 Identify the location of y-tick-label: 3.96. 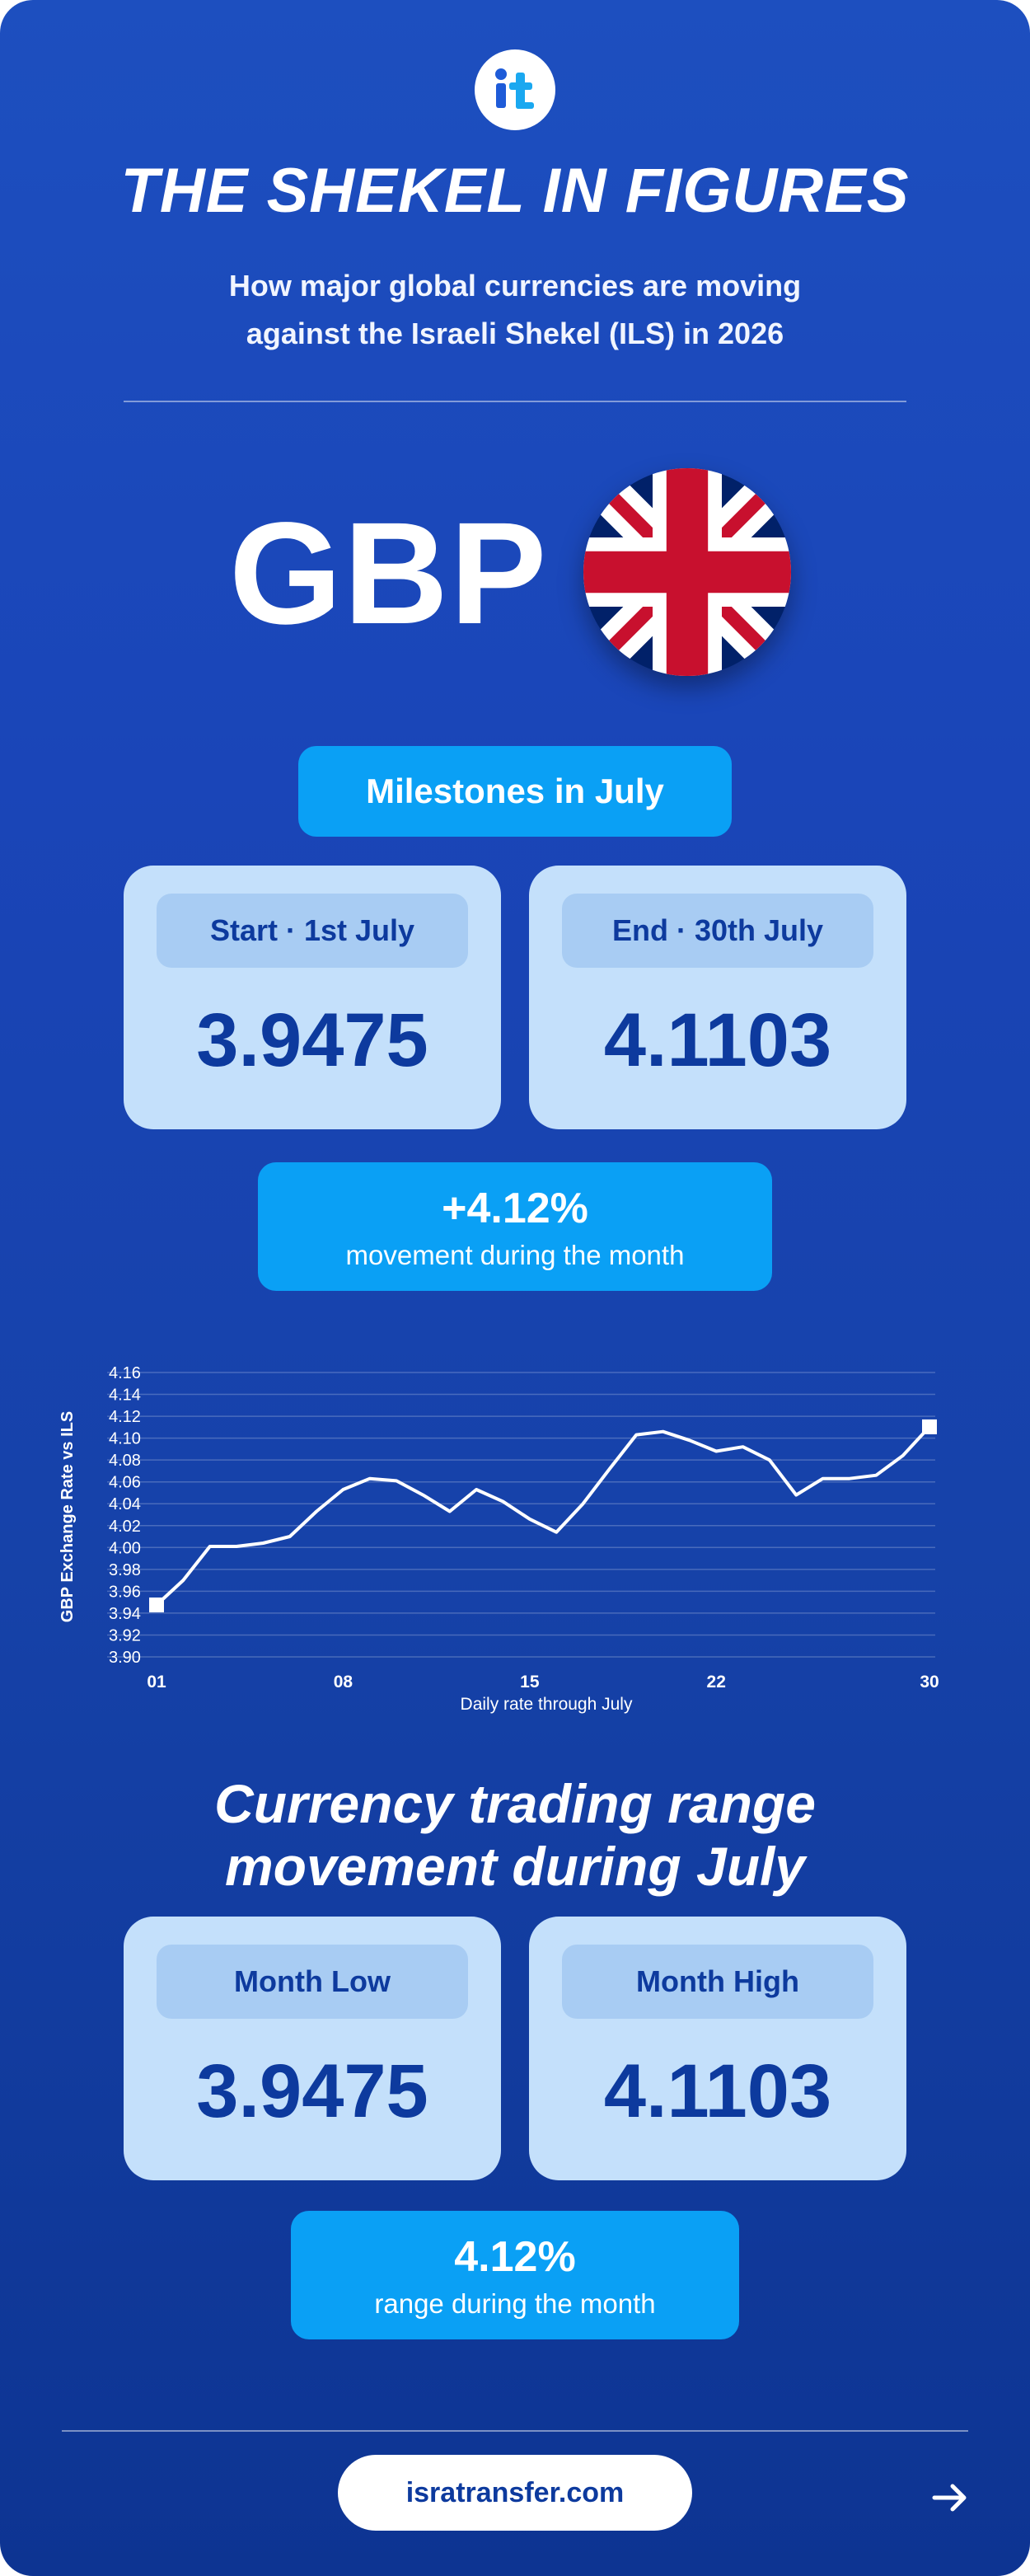
(125, 1592).